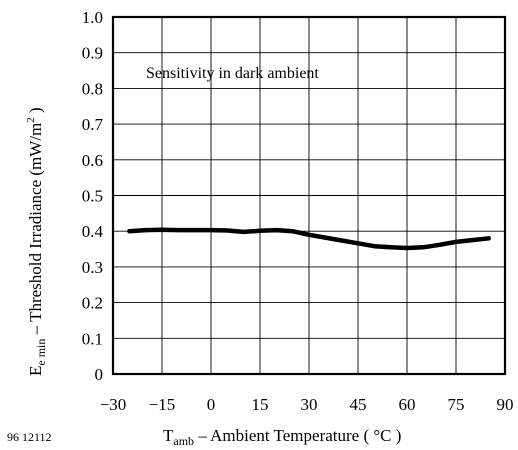  I want to click on annotation: Sensitivity in dark ambient, so click(232, 73).